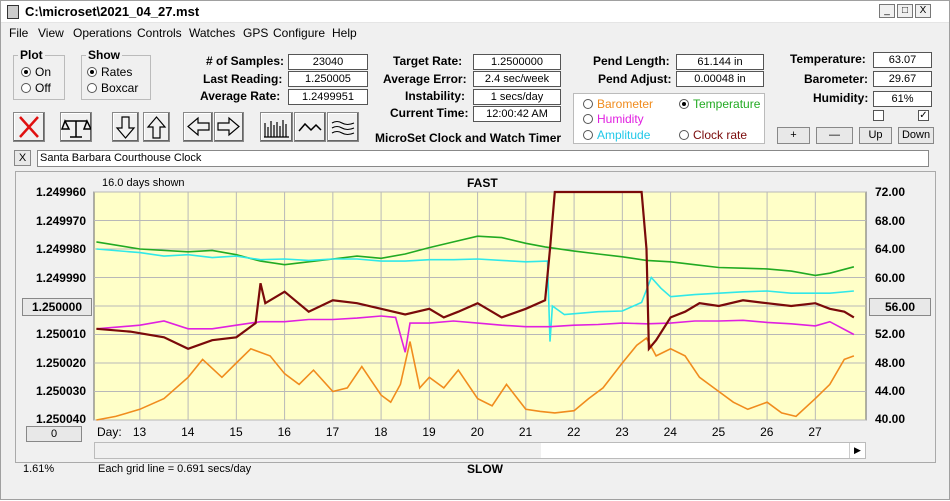 The height and width of the screenshot is (501, 950). I want to click on x-tick-label: 13, so click(139, 432).